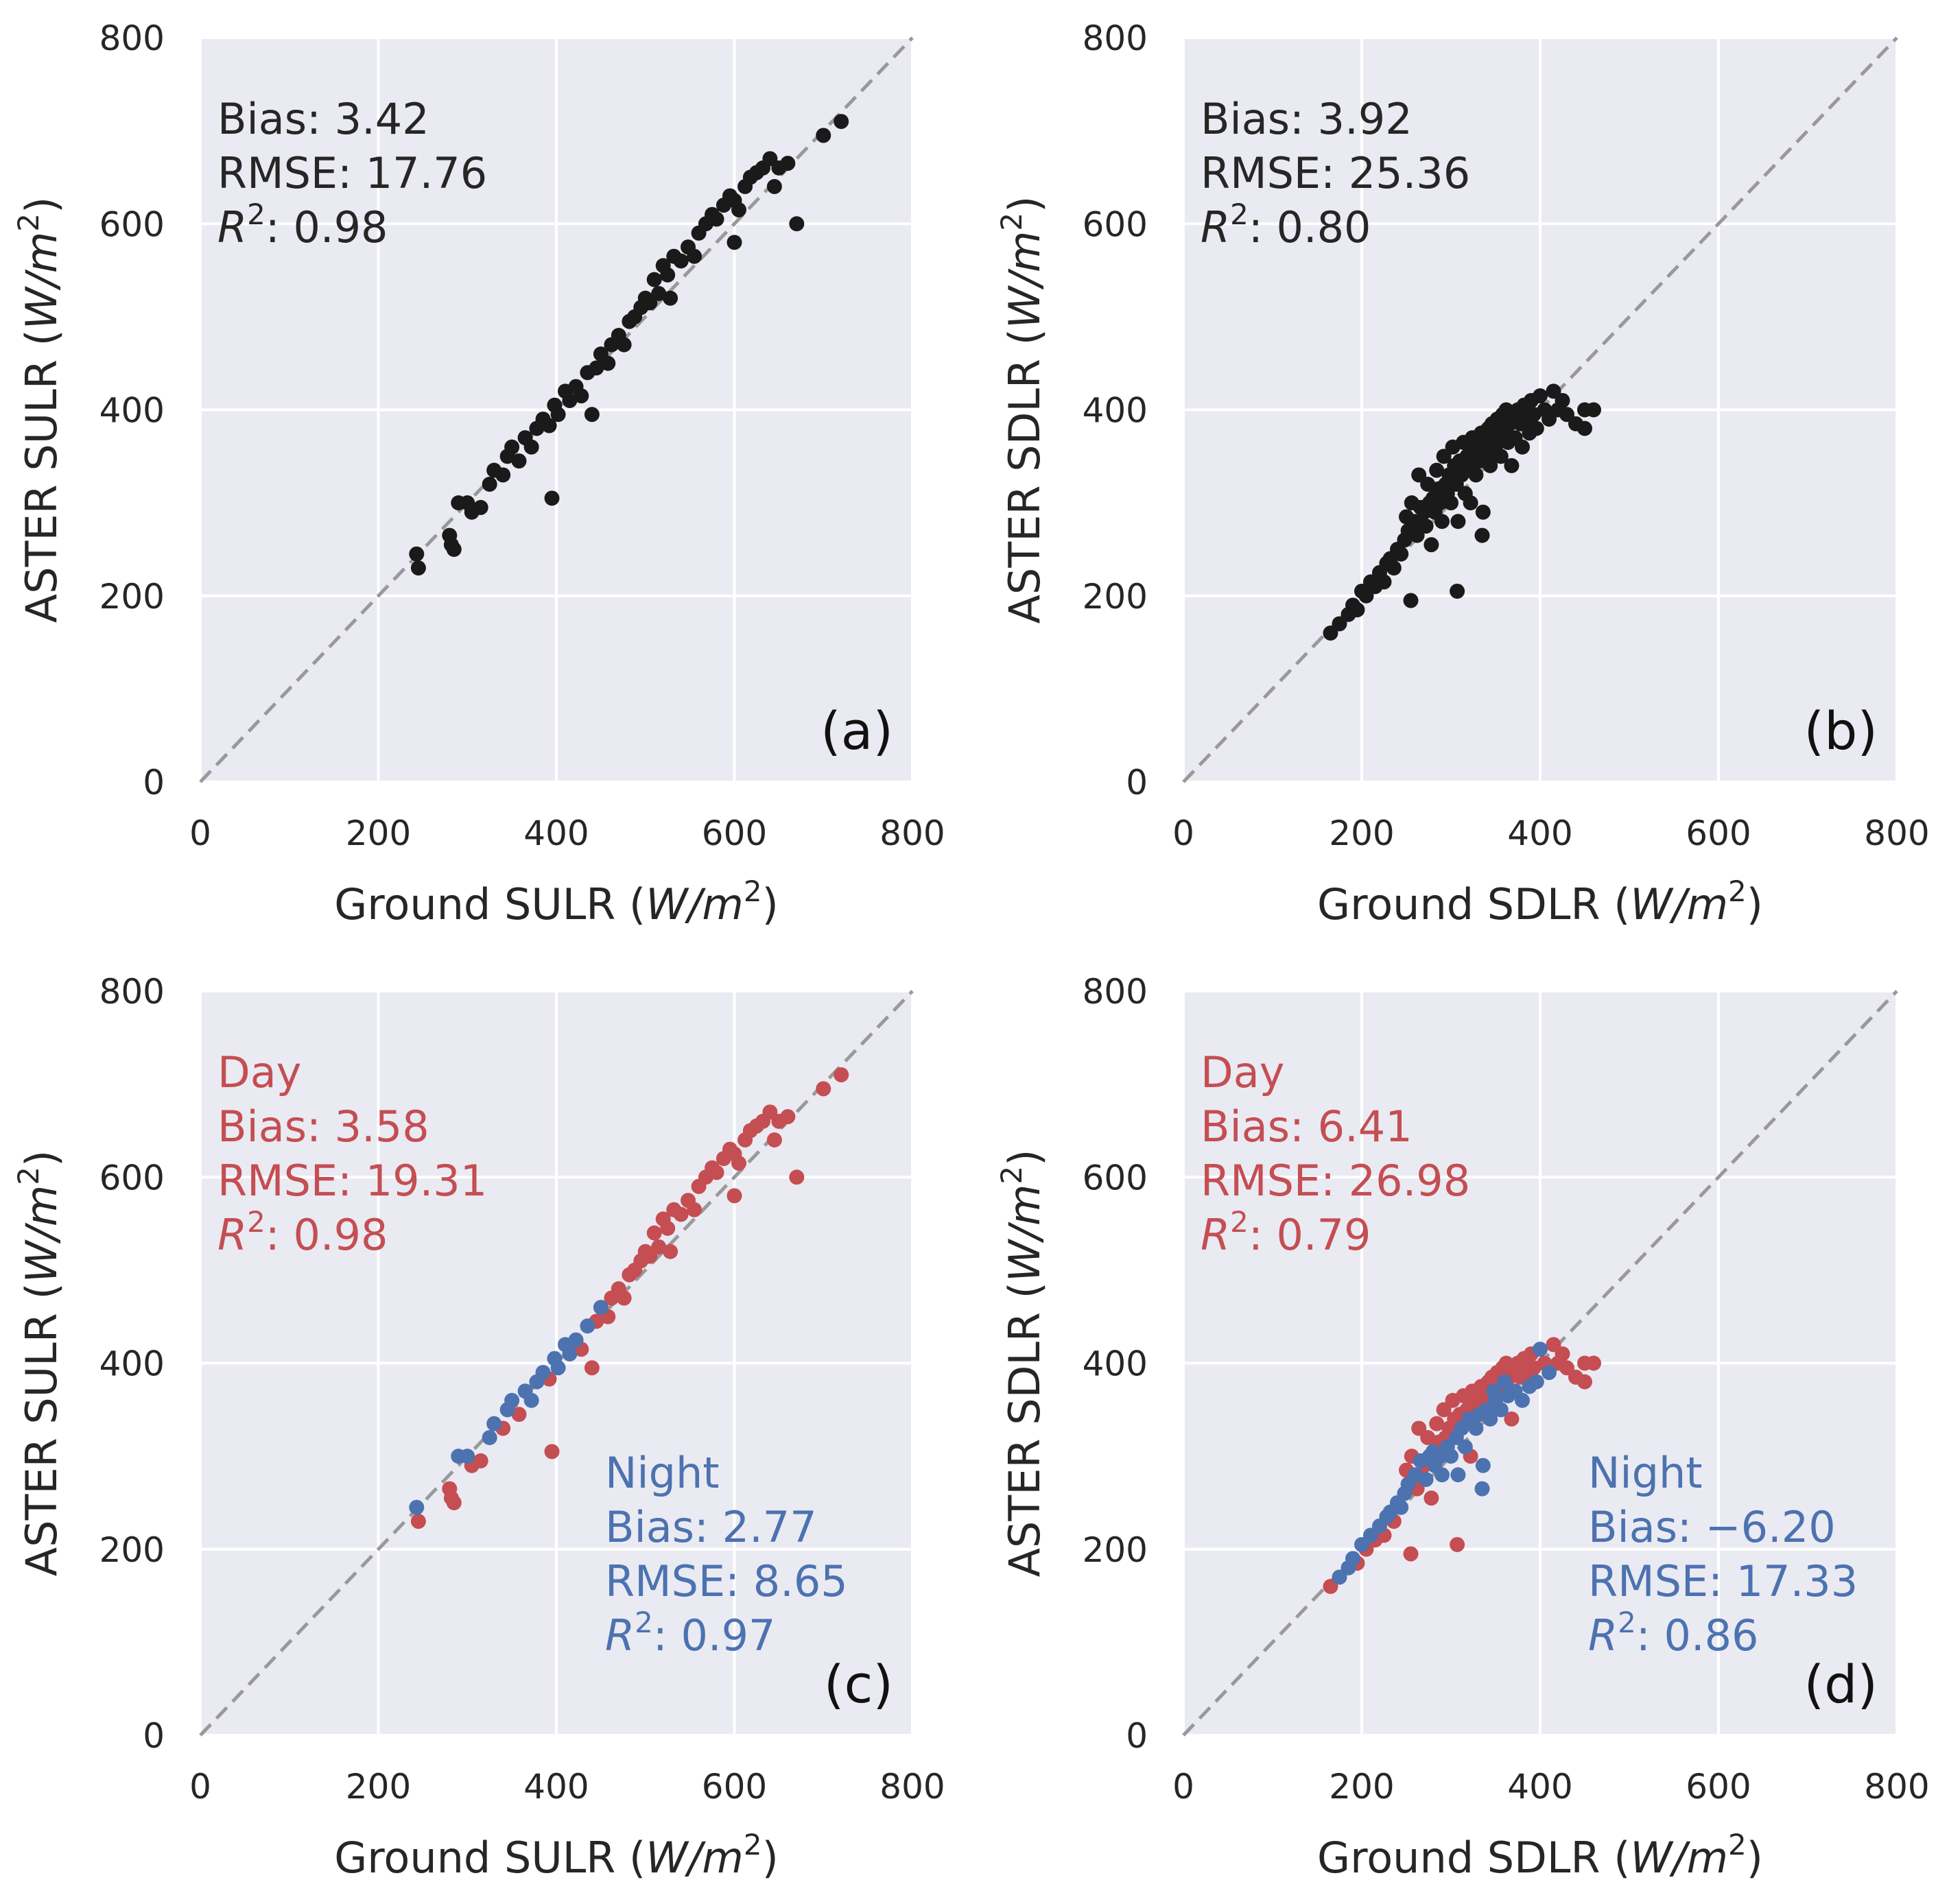 Image resolution: width=1949 pixels, height=1904 pixels. What do you see at coordinates (1718, 1787) in the screenshot?
I see `x-tick-label: 600` at bounding box center [1718, 1787].